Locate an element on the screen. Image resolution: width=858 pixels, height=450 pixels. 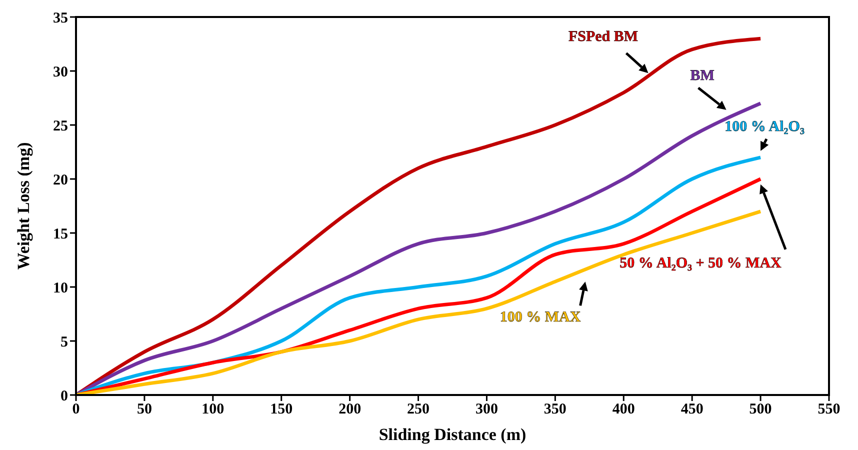
y-tick-label: 35 is located at coordinates (60, 18).